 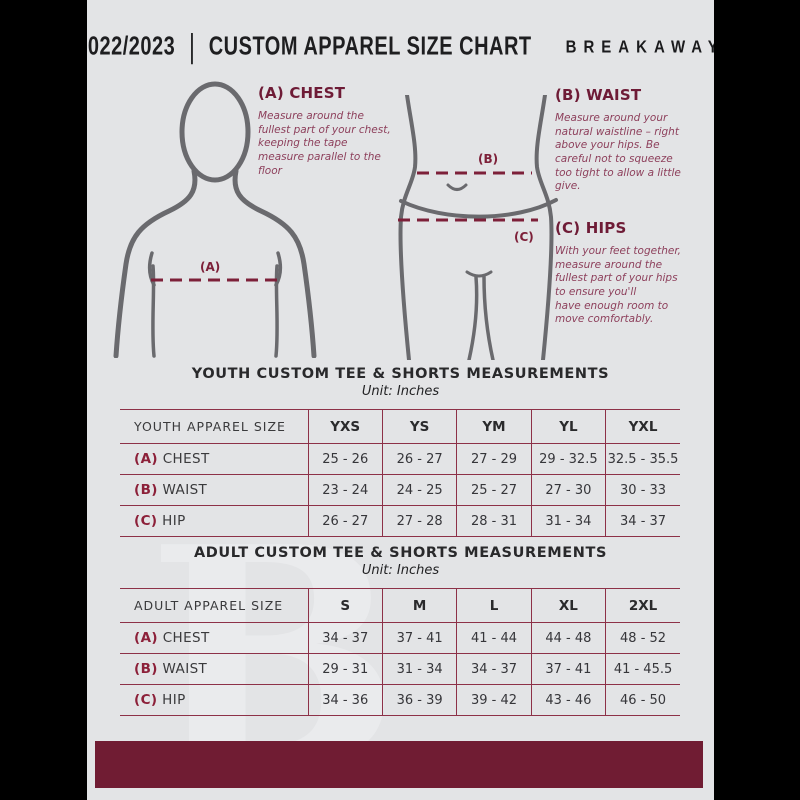 I want to click on chest-silhouette-figure: (A), so click(x=215, y=219).